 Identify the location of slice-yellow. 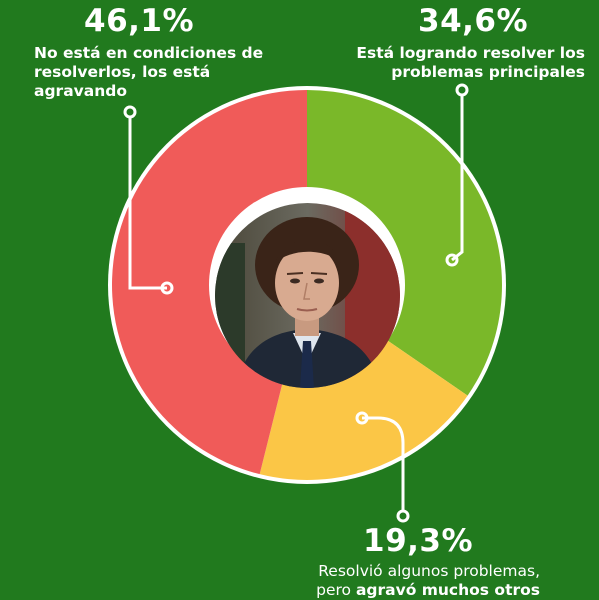
(363, 409).